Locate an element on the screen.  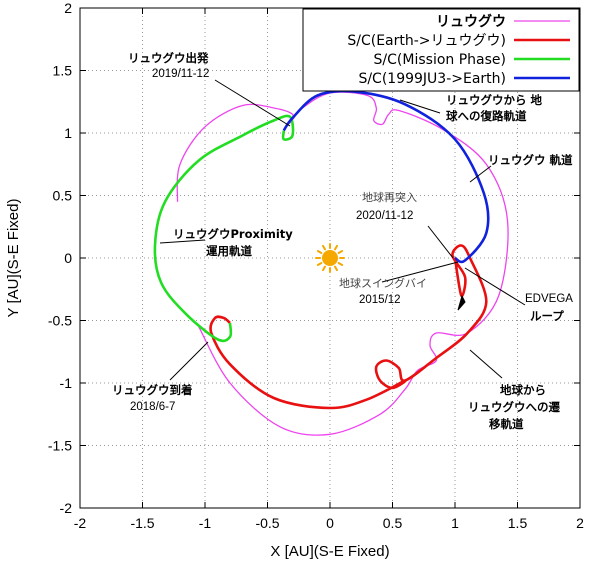
y-tick-label: -1 is located at coordinates (66, 383).